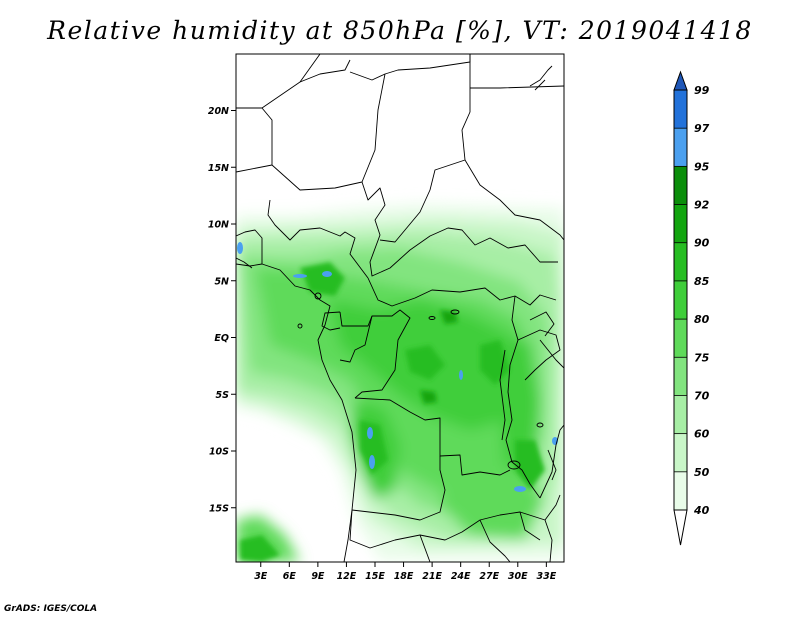 This screenshot has height=618, width=800. Describe the element at coordinates (489, 576) in the screenshot. I see `lon-label: 27E` at that location.